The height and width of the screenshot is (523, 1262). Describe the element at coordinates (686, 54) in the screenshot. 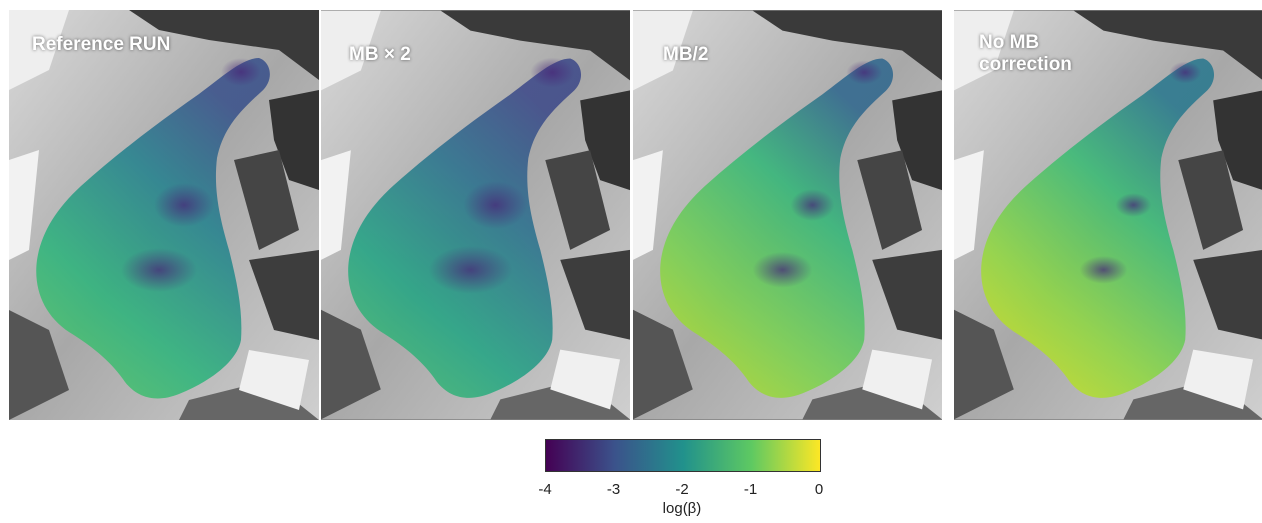

I see `panel-label: MB/2` at that location.